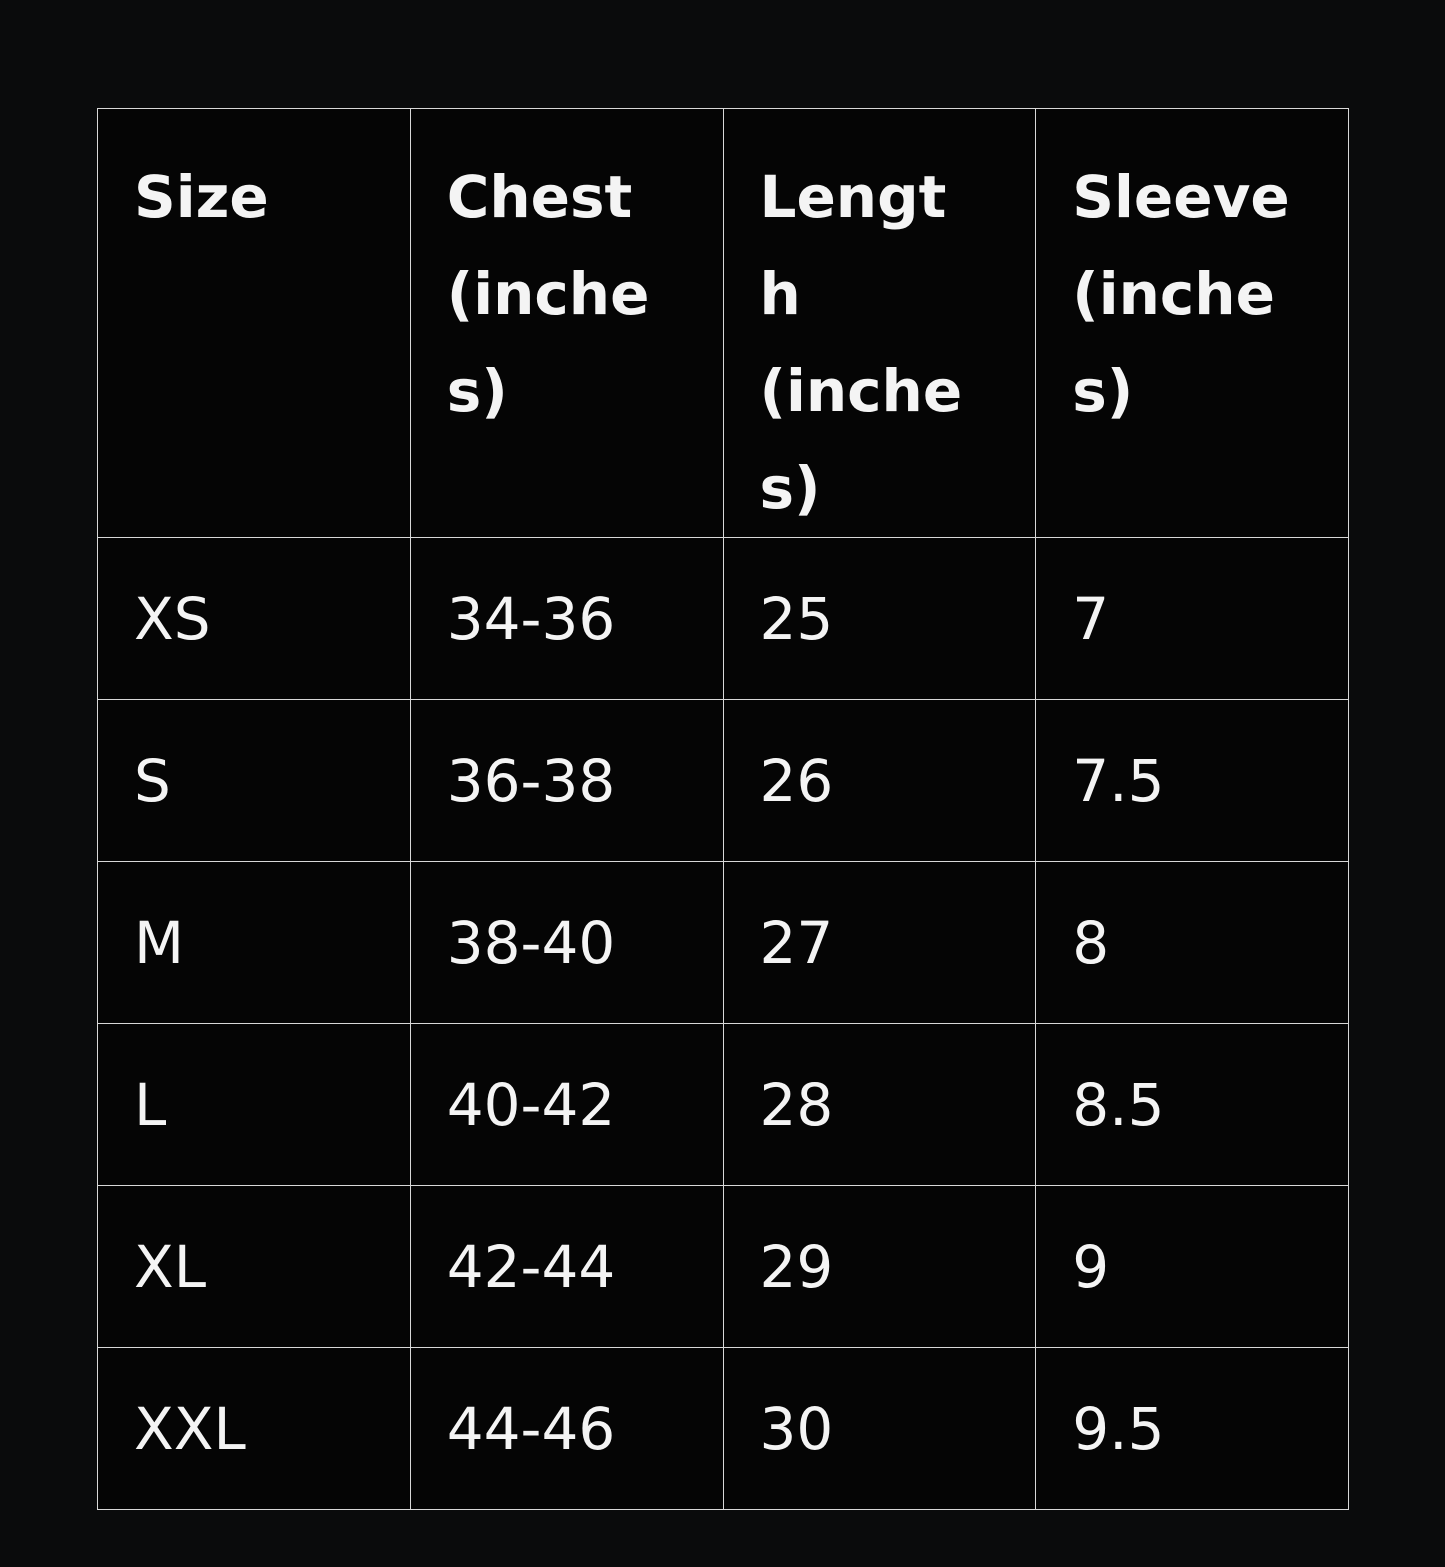  I want to click on table-cell: 34-36, so click(566, 618).